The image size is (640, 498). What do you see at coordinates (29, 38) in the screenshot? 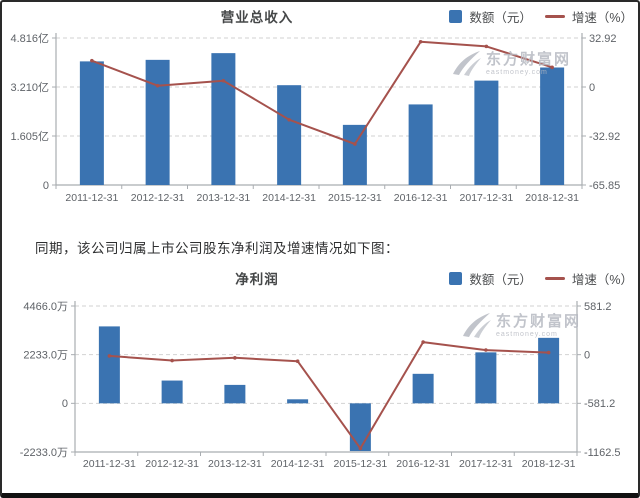
I see `left-axis-label: 4.816亿` at bounding box center [29, 38].